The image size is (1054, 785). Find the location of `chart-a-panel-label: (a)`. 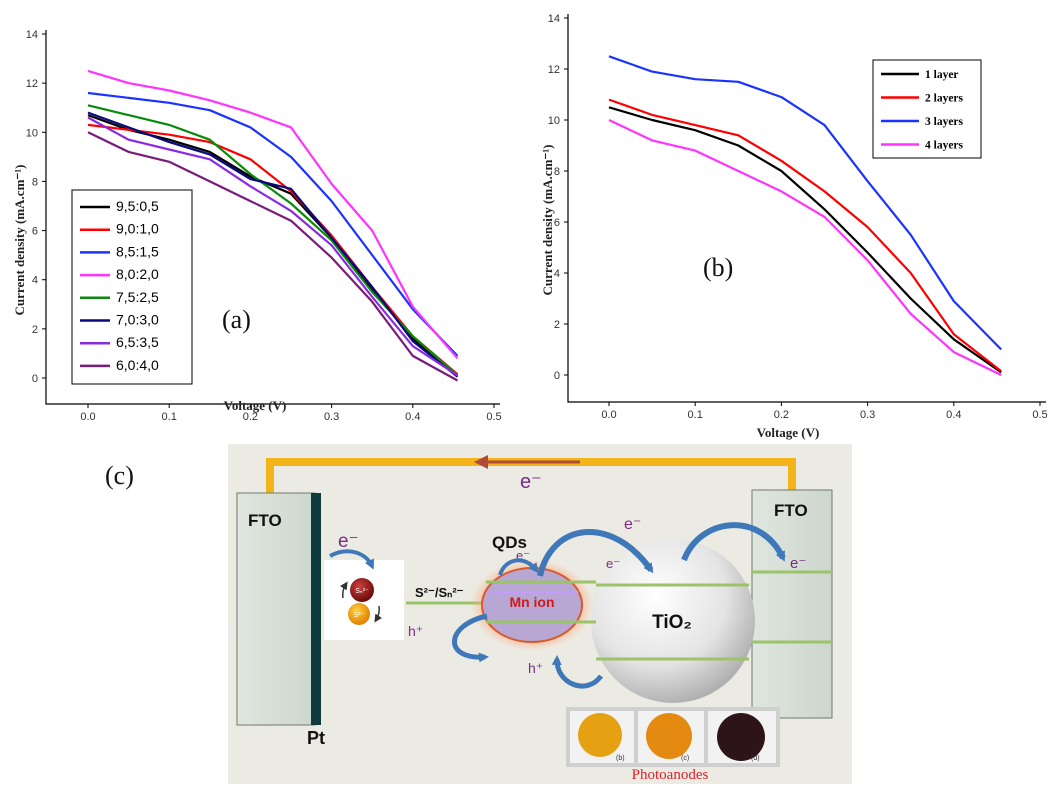

chart-a-panel-label: (a) is located at coordinates (236, 319).